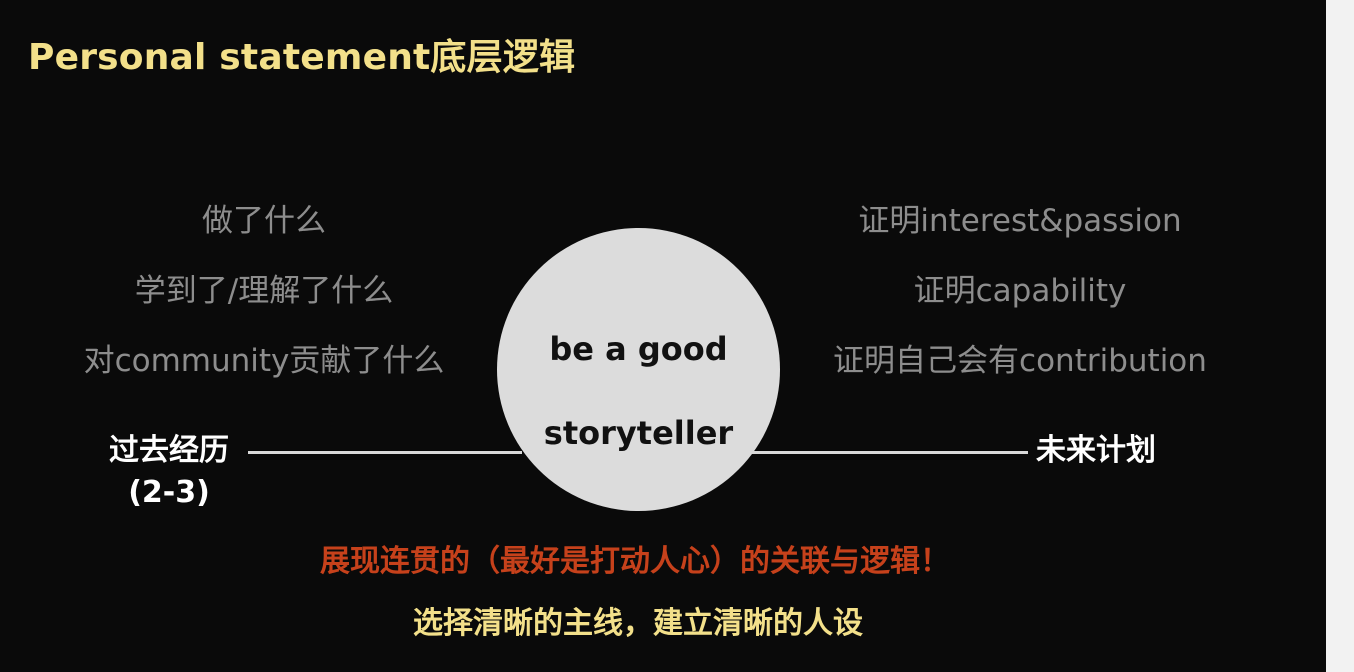  What do you see at coordinates (1020, 221) in the screenshot?
I see `future-point-1: 证明interest&passion` at bounding box center [1020, 221].